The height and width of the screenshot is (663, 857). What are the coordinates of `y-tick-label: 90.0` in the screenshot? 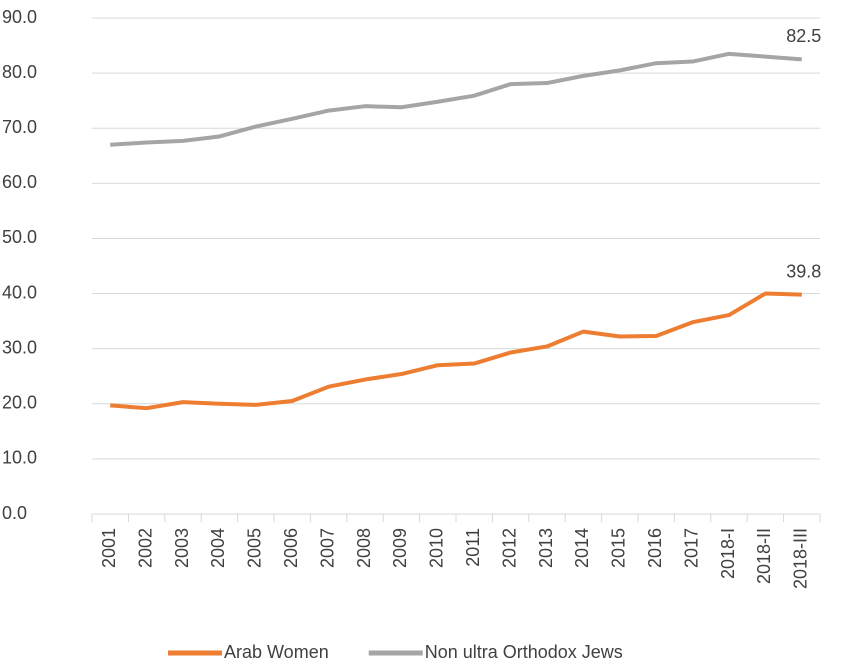 It's located at (19, 17).